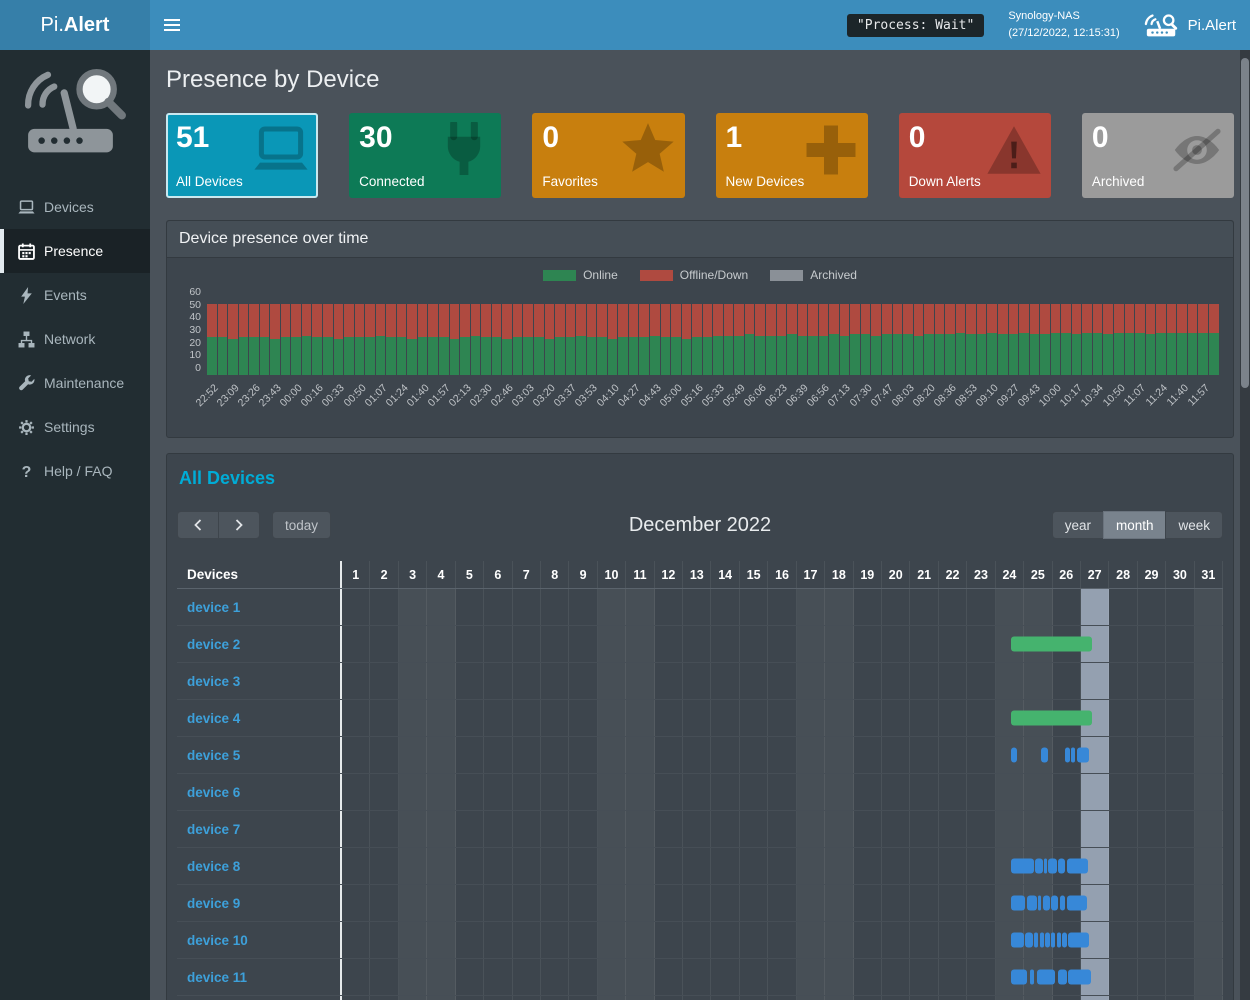 The image size is (1250, 1000). Describe the element at coordinates (1194, 525) in the screenshot. I see `view-week-button: week` at that location.